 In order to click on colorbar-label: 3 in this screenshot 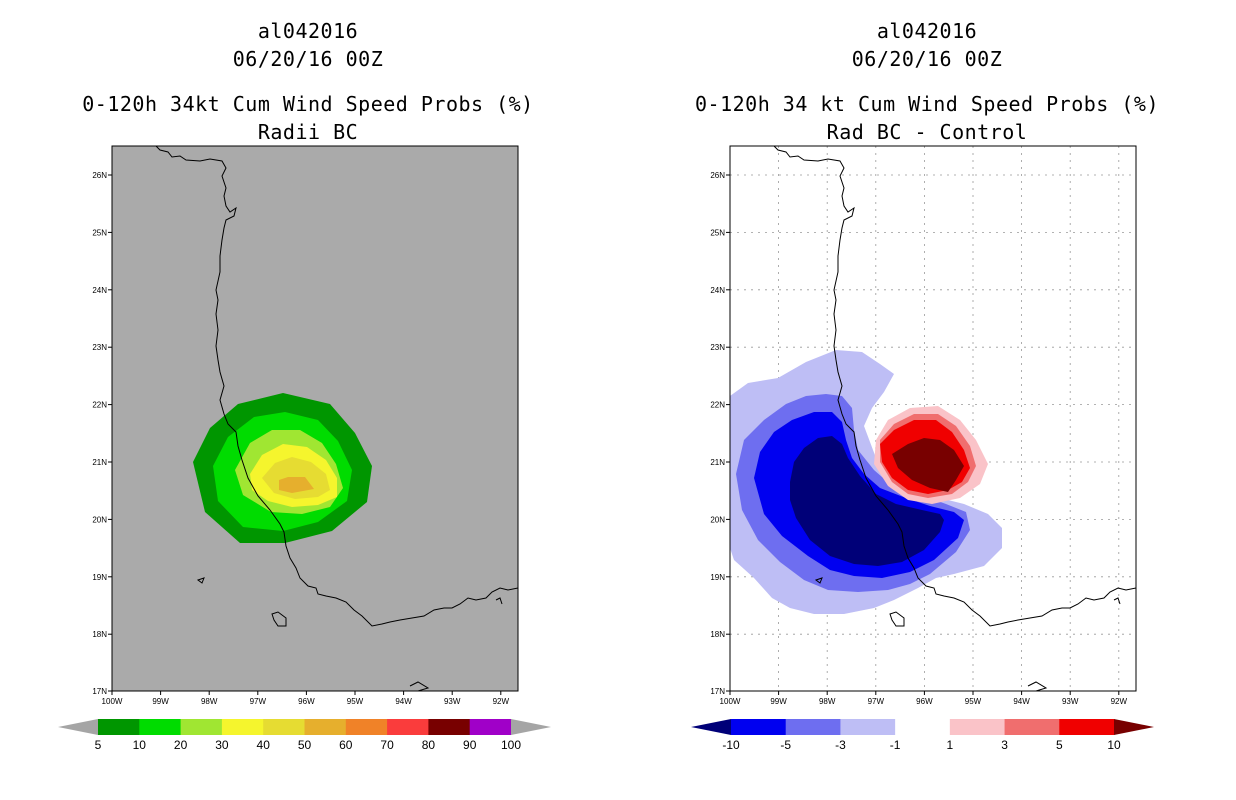, I will do `click(1004, 745)`.